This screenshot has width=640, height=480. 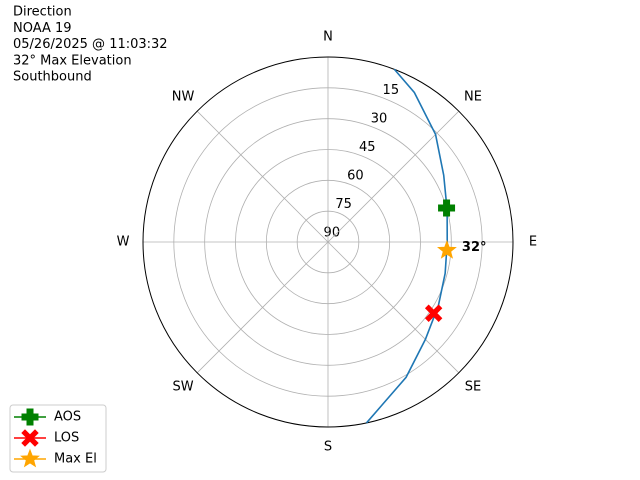 What do you see at coordinates (474, 247) in the screenshot?
I see `value-label: 32°` at bounding box center [474, 247].